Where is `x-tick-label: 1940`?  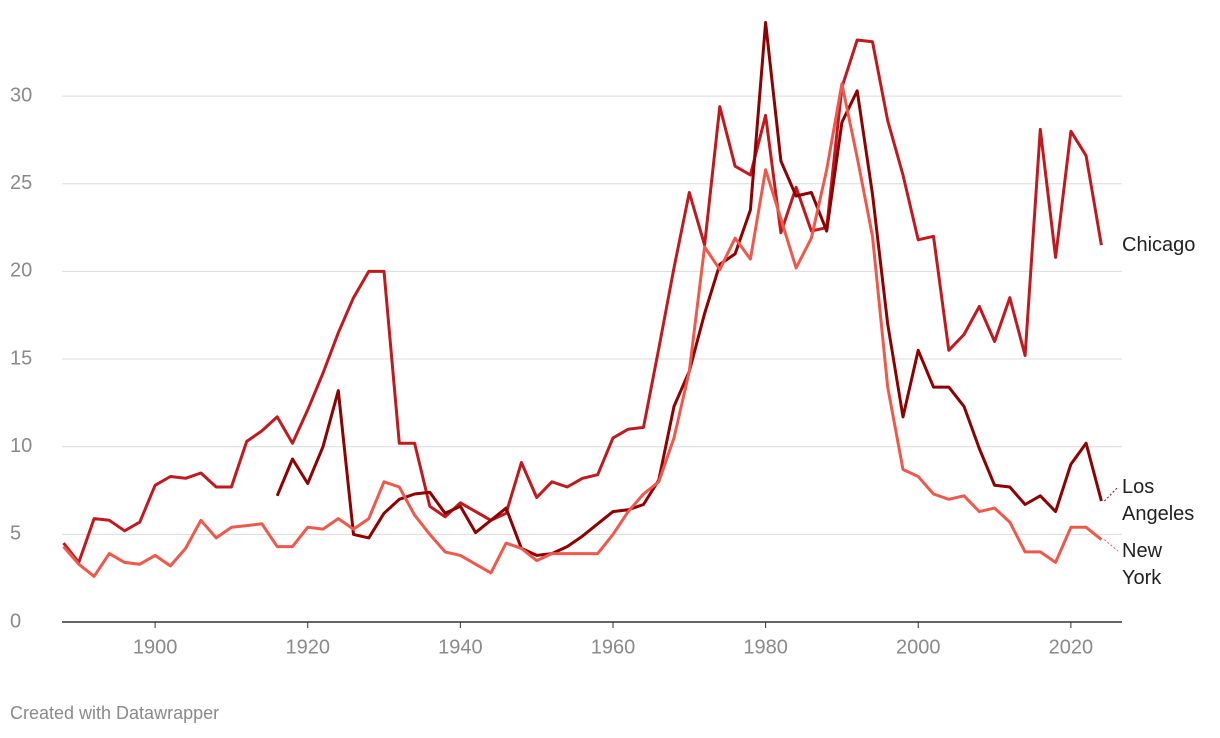
x-tick-label: 1940 is located at coordinates (460, 647).